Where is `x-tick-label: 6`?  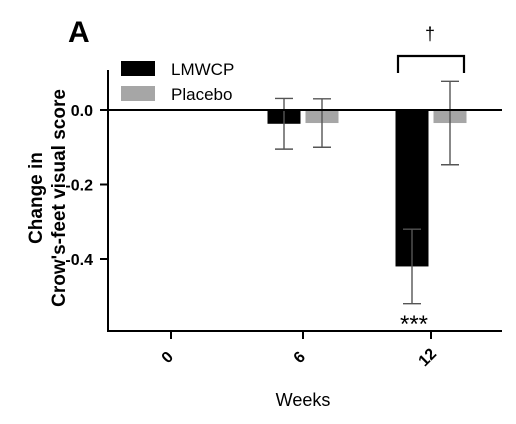
x-tick-label: 6 is located at coordinates (300, 358).